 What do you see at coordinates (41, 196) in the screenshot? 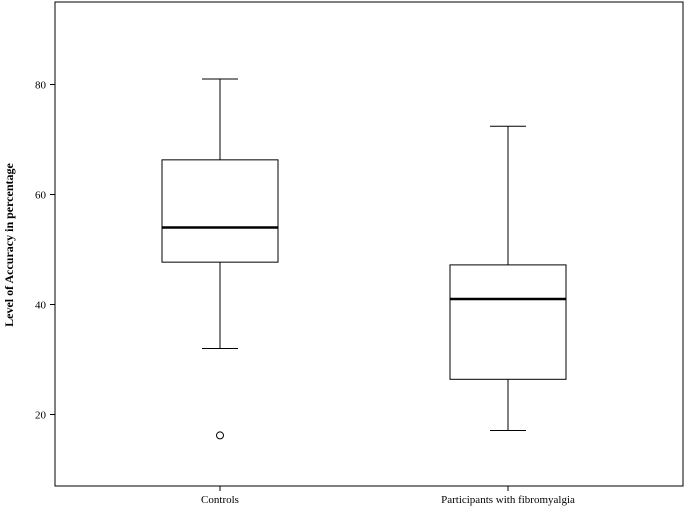
I see `y-tick-label-2: 60` at bounding box center [41, 196].